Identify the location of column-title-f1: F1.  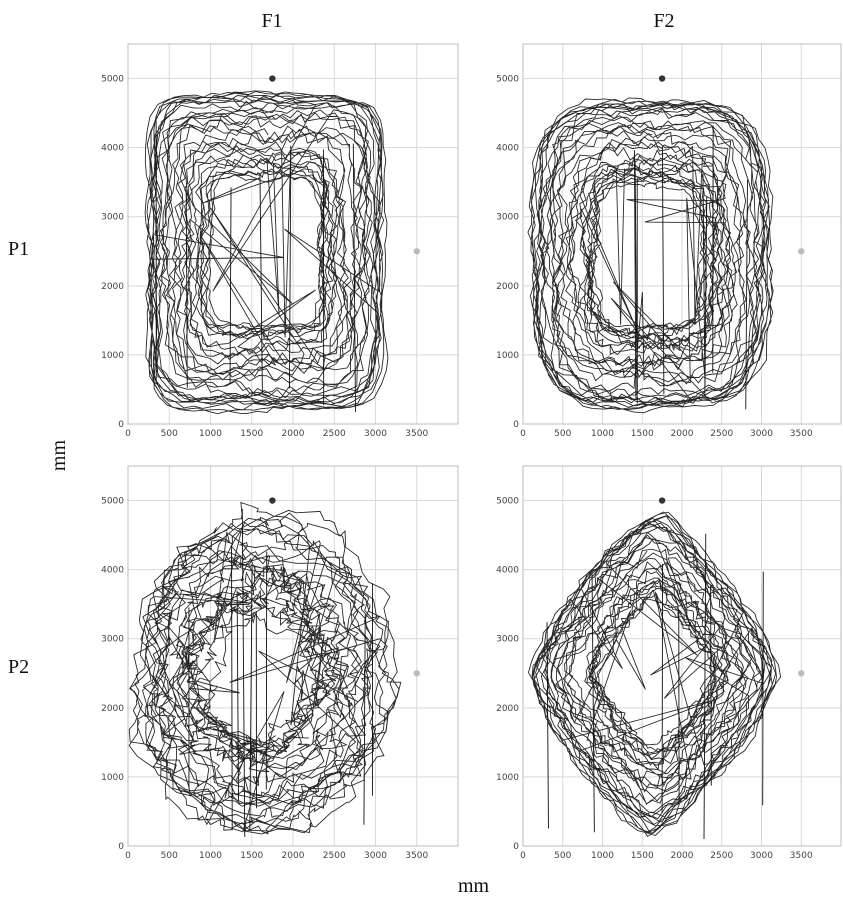
(272, 21).